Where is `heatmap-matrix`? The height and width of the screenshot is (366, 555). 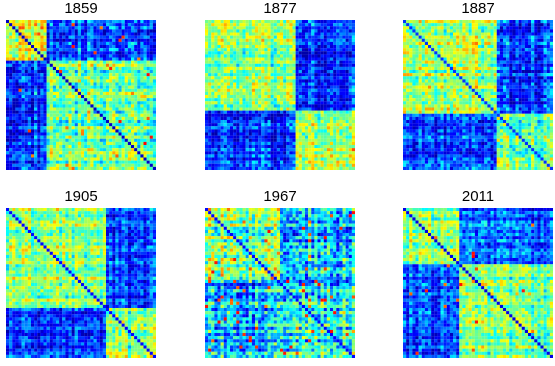
heatmap-matrix is located at coordinates (478, 95).